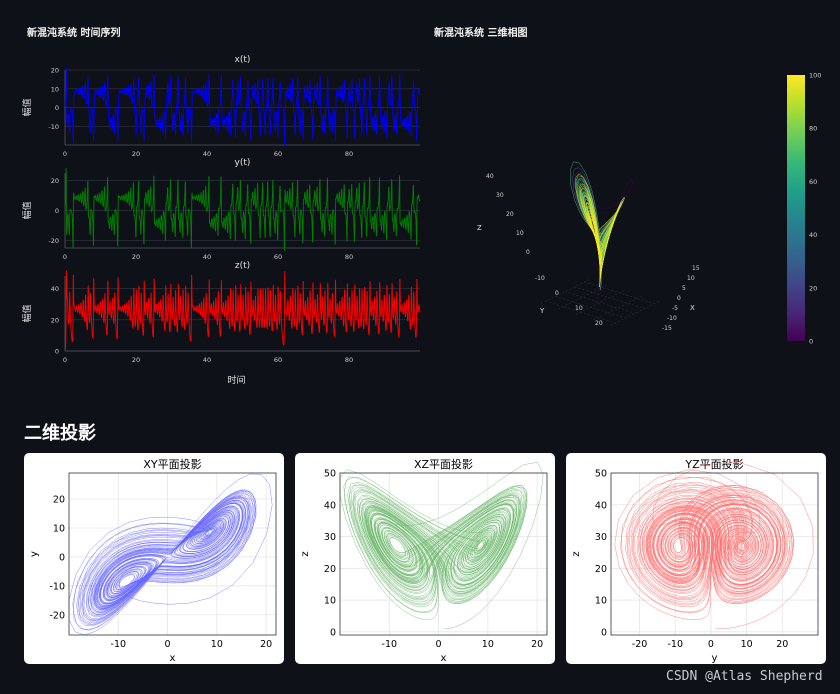 Image resolution: width=840 pixels, height=694 pixels. Describe the element at coordinates (55, 71) in the screenshot. I see `x_t-ytick-label: 20` at that location.